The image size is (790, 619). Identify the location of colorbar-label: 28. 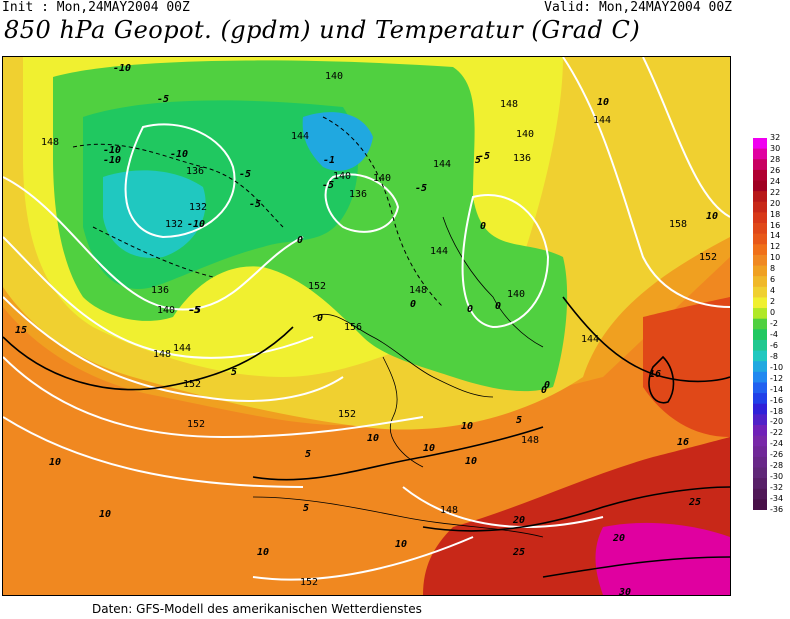
(775, 159).